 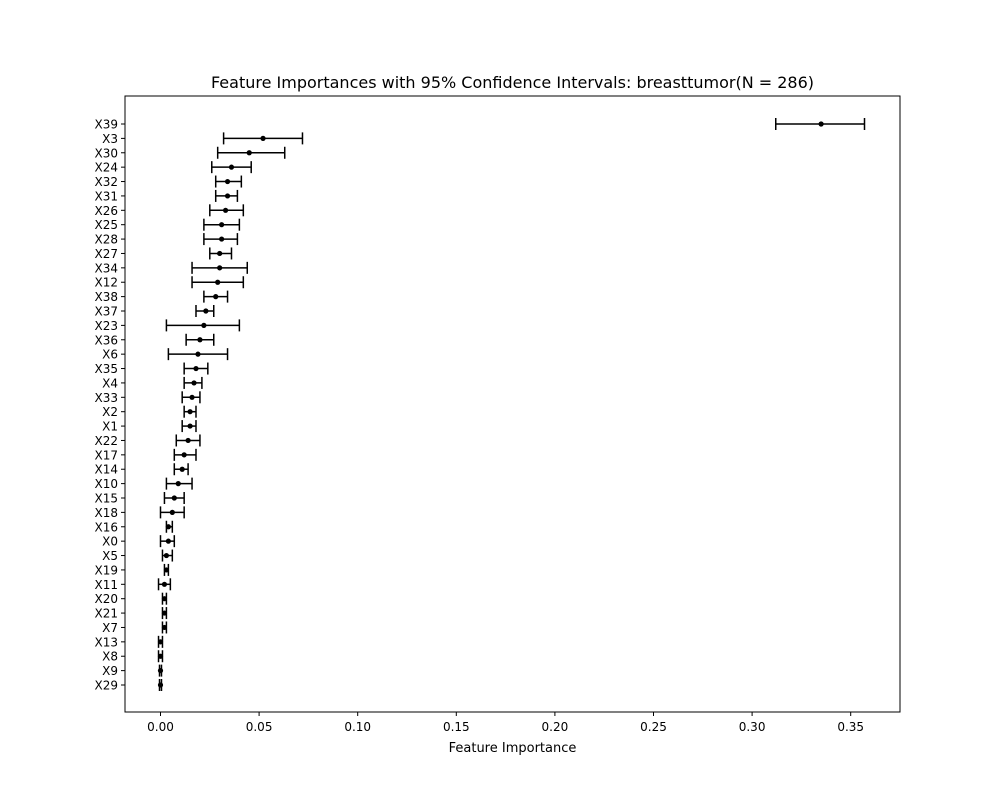 I want to click on x-tick-label: 0.30, so click(x=752, y=727).